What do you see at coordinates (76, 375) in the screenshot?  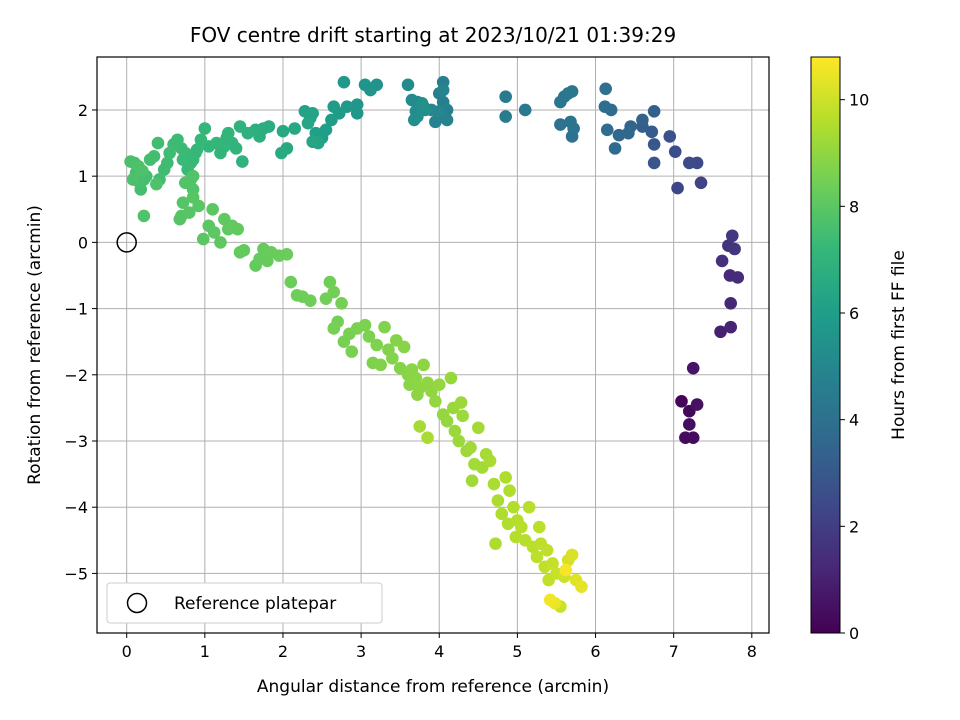 I see `y-tick-label: −2` at bounding box center [76, 375].